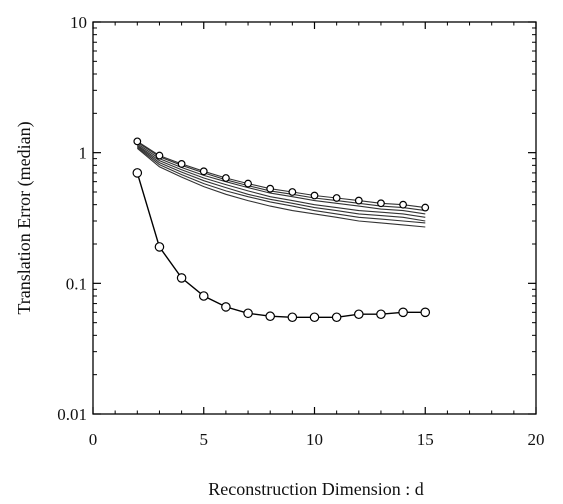 The height and width of the screenshot is (504, 563). I want to click on x-tick-label: 10, so click(314, 439).